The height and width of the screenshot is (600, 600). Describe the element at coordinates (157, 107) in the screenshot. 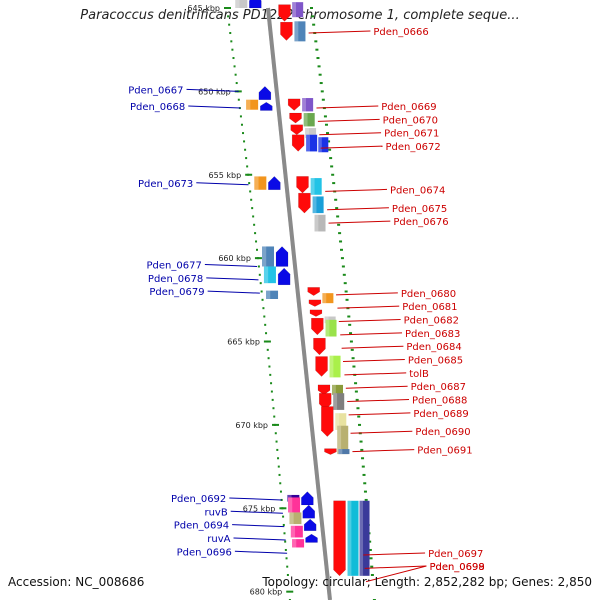

I see `gene-label: Pden_0668` at that location.